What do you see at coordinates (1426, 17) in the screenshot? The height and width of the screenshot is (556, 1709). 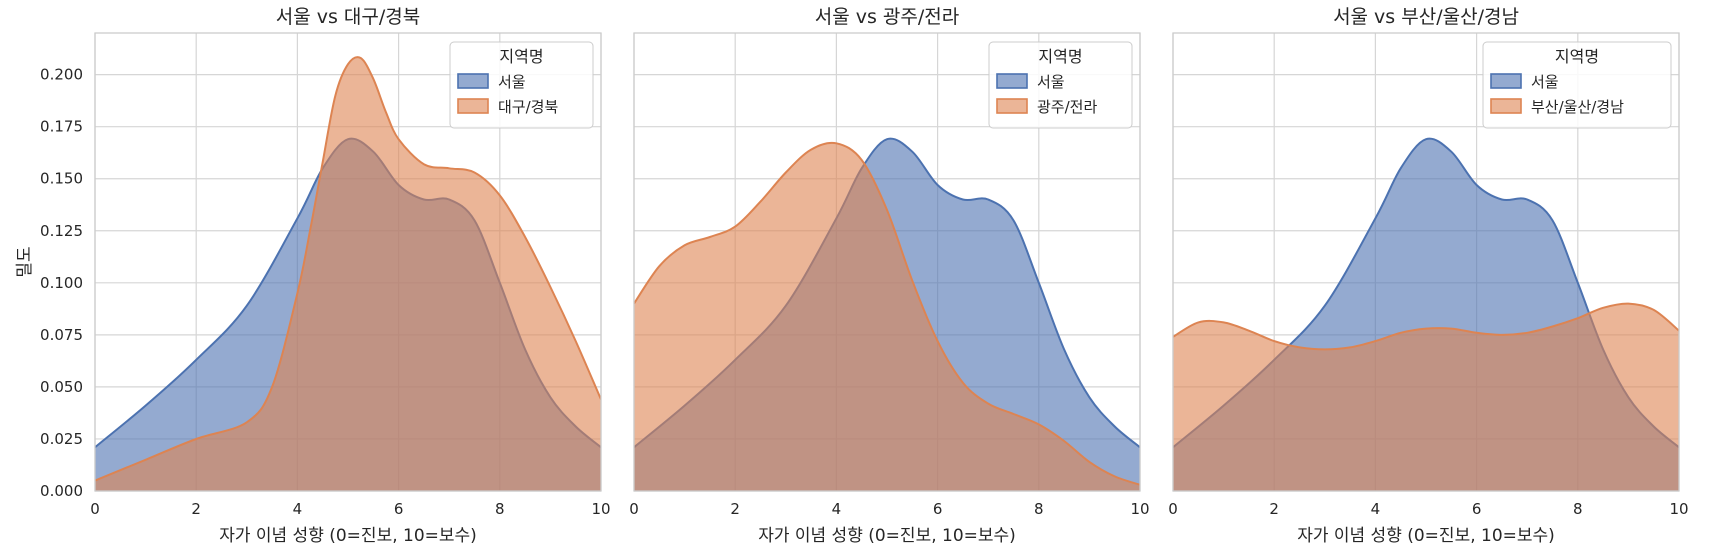 I see `chart-title: 서울 vs 부산/울산/경남` at bounding box center [1426, 17].